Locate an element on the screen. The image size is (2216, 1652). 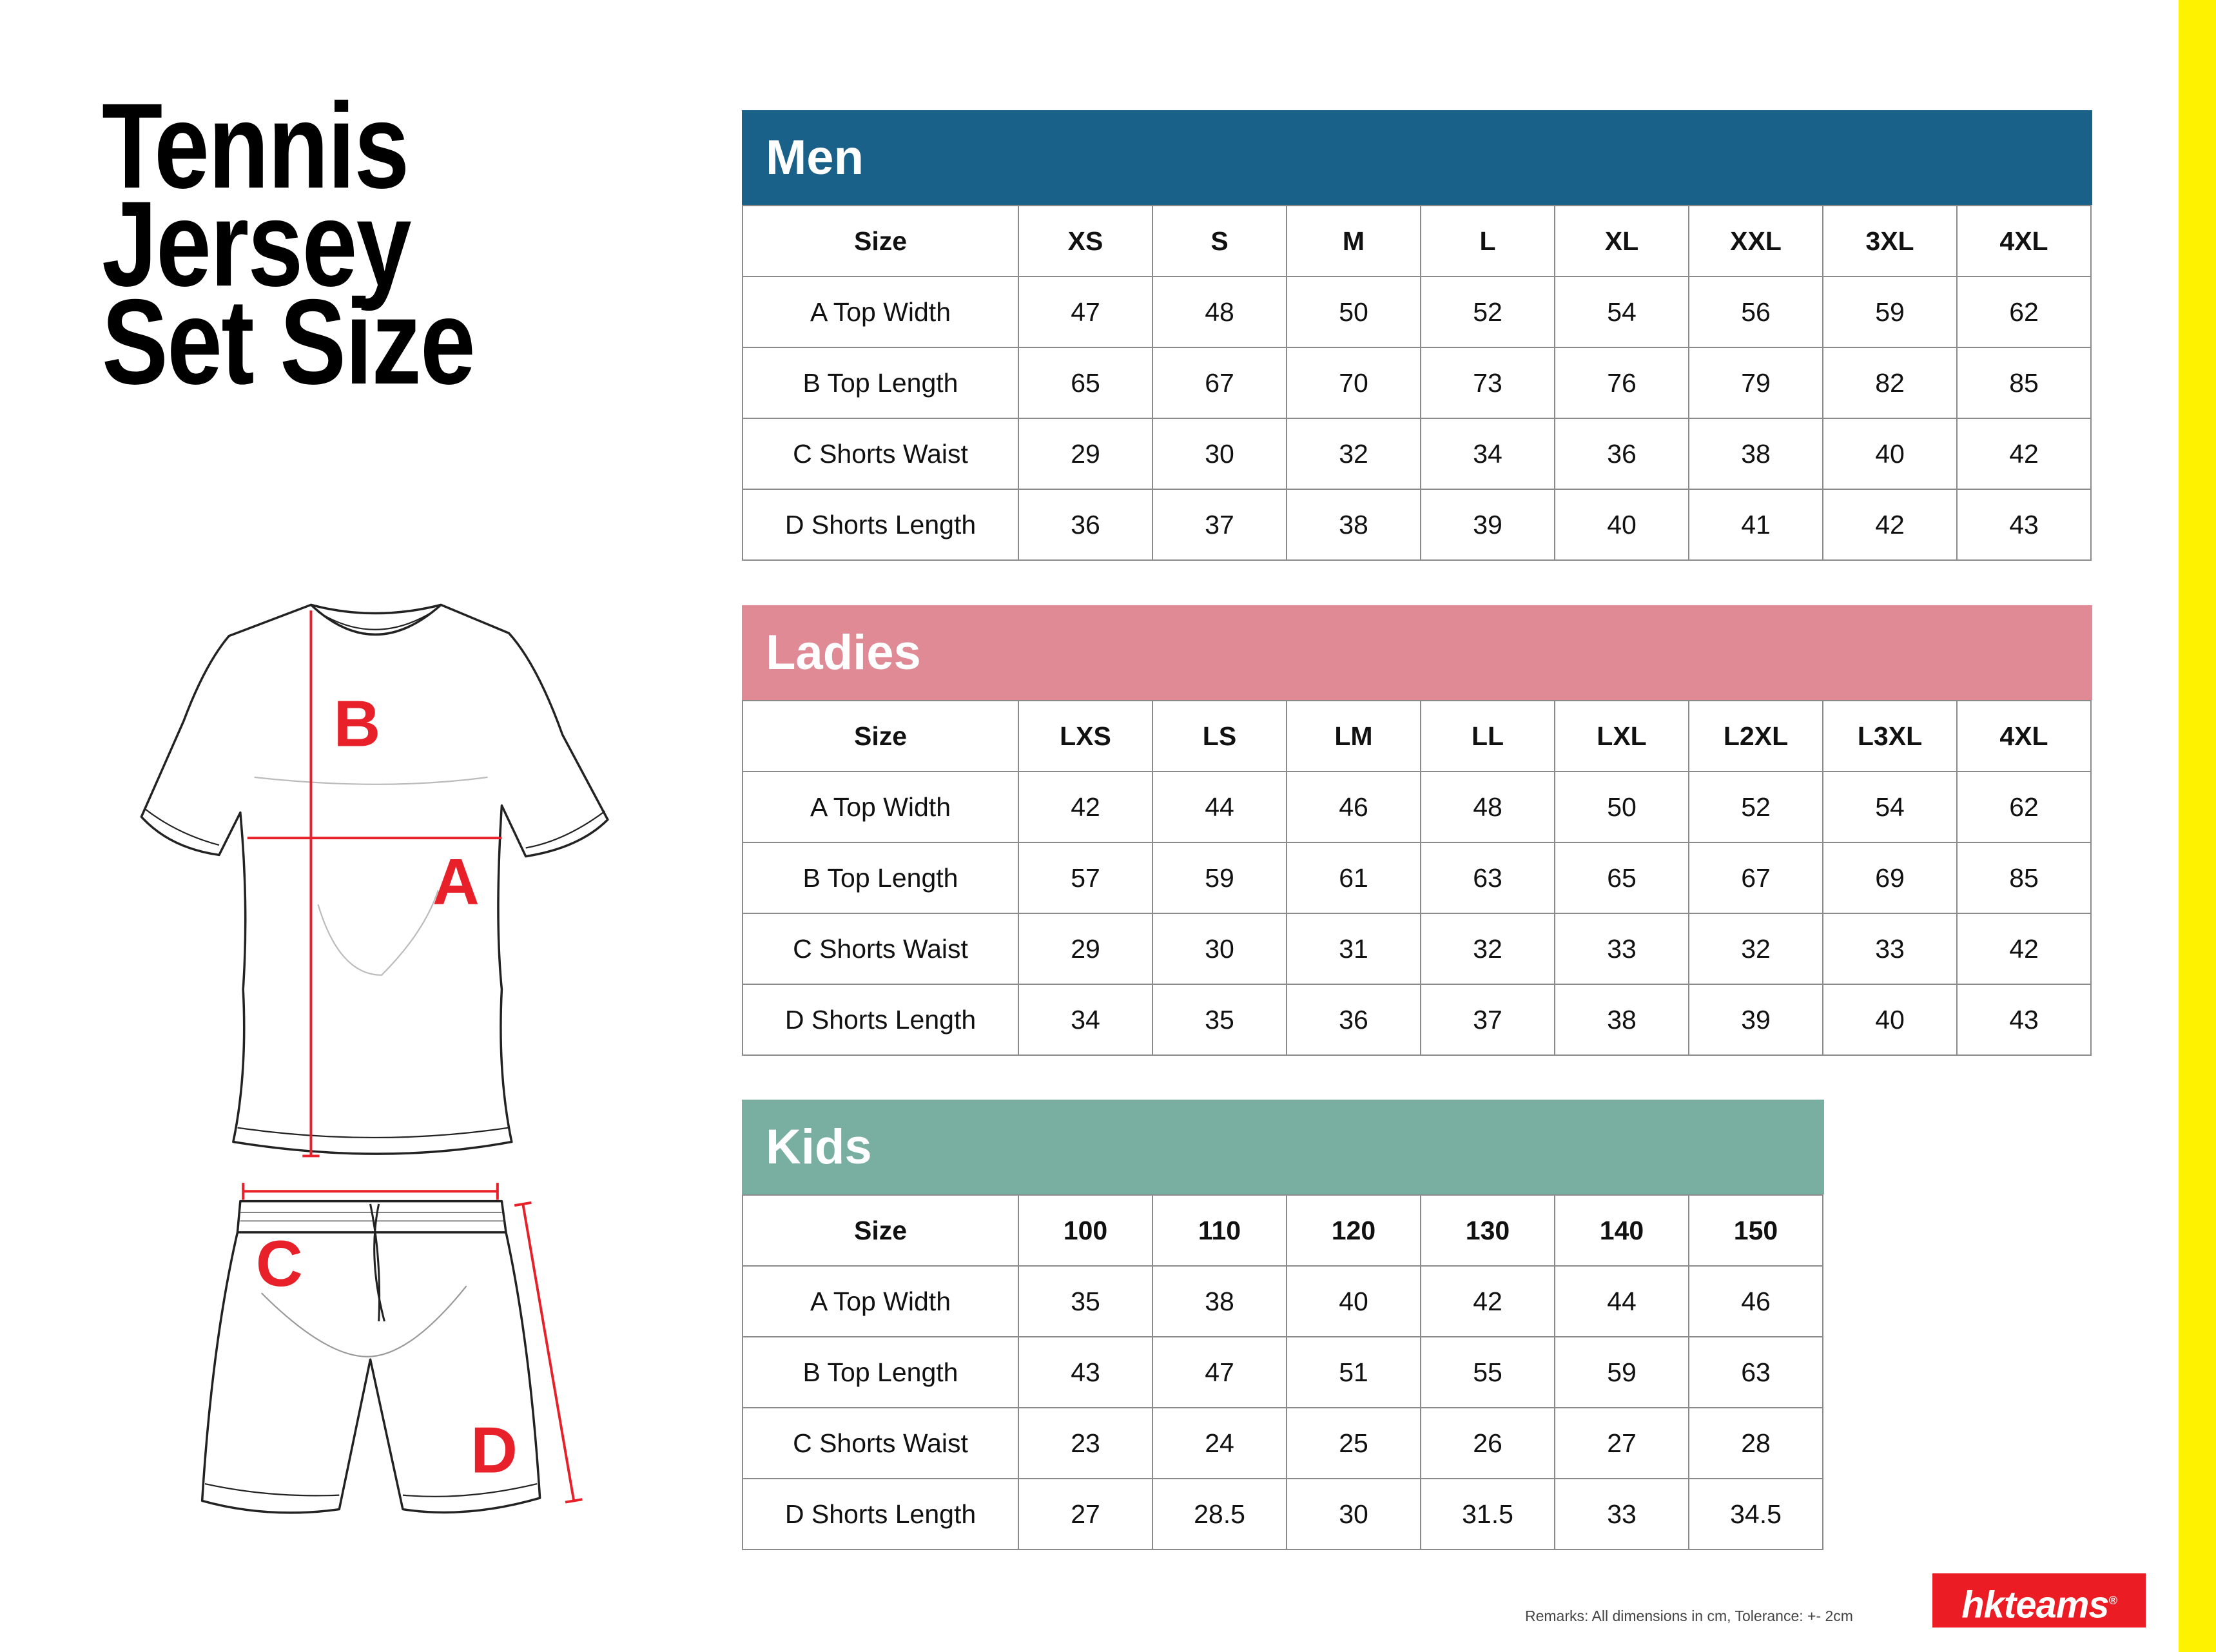
title-line: Tennis is located at coordinates (255, 145).